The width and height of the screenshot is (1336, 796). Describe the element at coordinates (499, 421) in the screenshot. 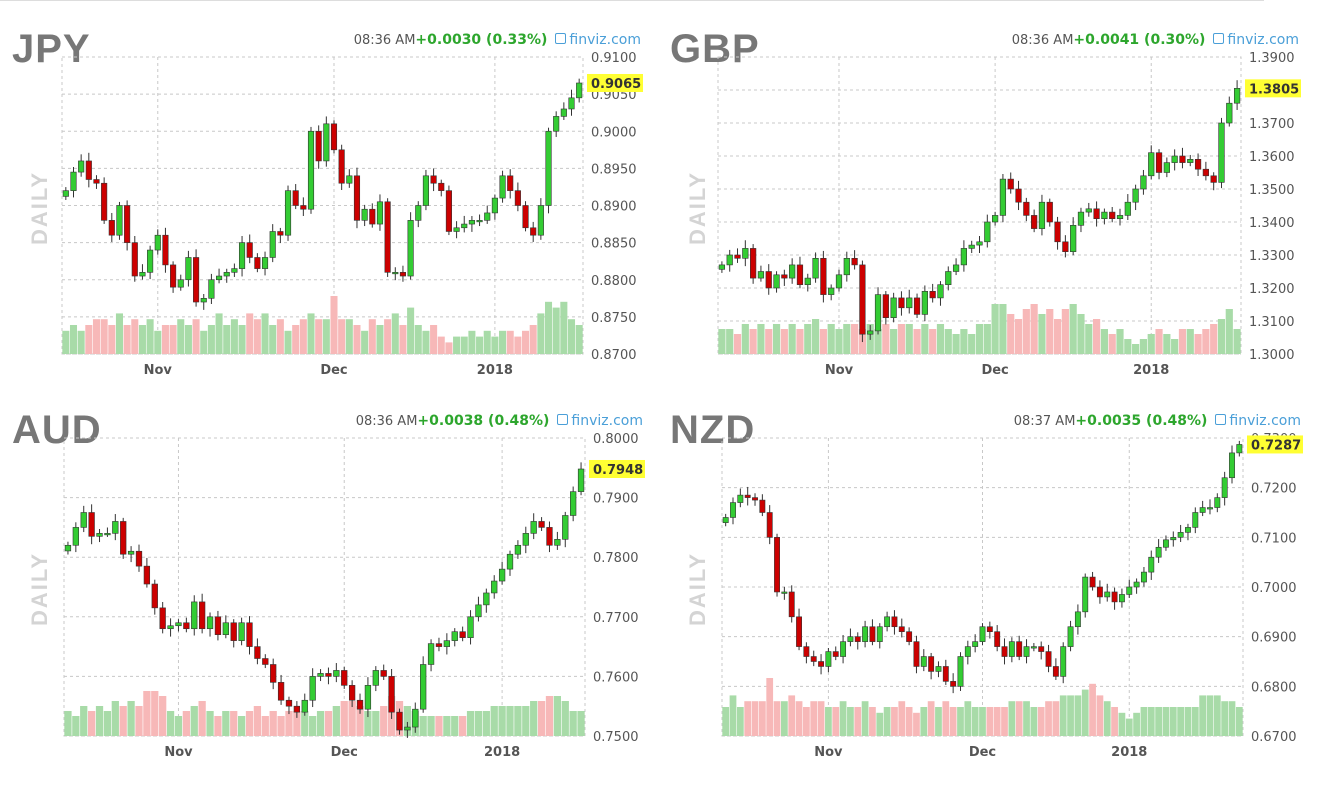

I see `chart-header: 08:36 AM+0.0038 (0.48%) finviz.com` at that location.